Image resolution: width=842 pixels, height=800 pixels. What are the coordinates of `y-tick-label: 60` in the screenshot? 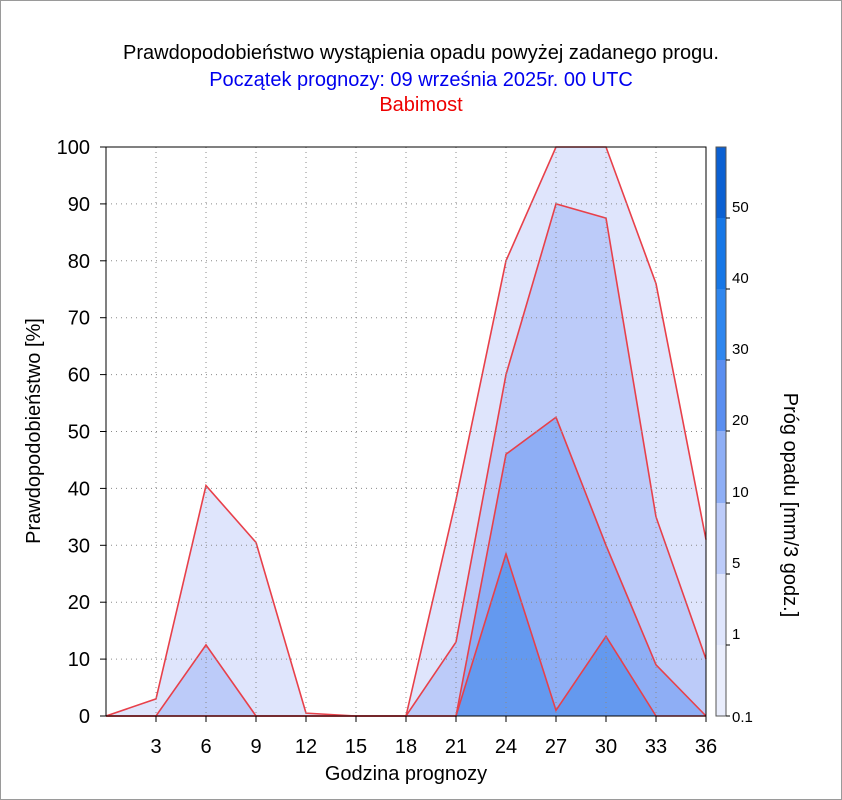 It's located at (79, 376).